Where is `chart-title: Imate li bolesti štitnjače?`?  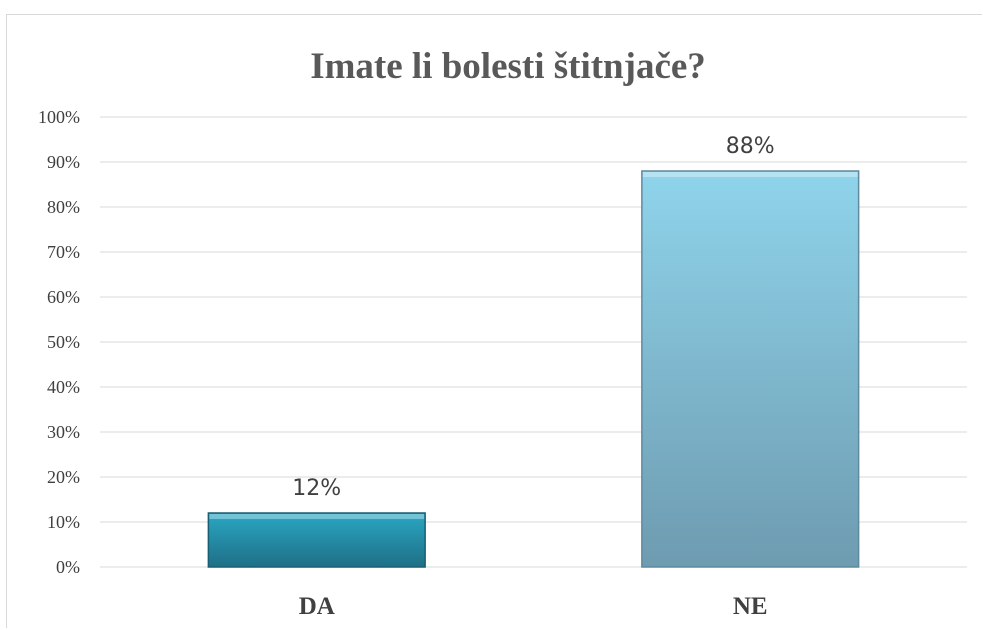 chart-title: Imate li bolesti štitnjače? is located at coordinates (508, 66).